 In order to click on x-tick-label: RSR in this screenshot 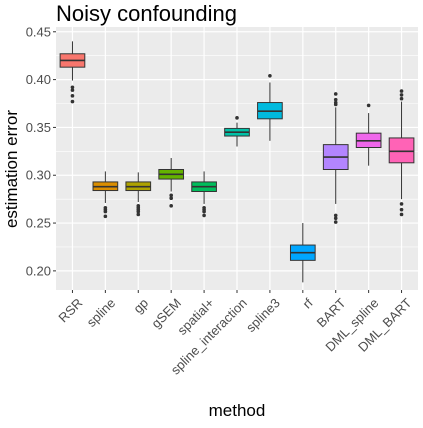, I will do `click(70, 310)`.